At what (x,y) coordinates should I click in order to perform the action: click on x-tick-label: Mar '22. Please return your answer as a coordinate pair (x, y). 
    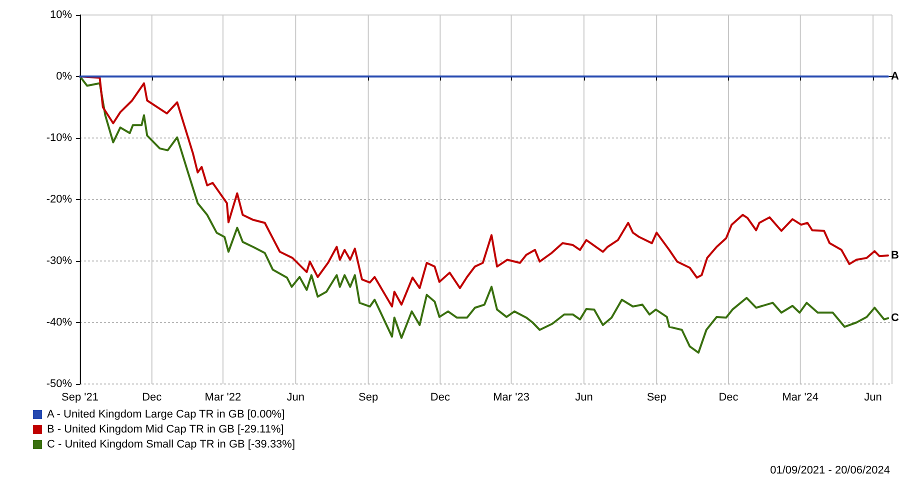
    Looking at the image, I should click on (223, 398).